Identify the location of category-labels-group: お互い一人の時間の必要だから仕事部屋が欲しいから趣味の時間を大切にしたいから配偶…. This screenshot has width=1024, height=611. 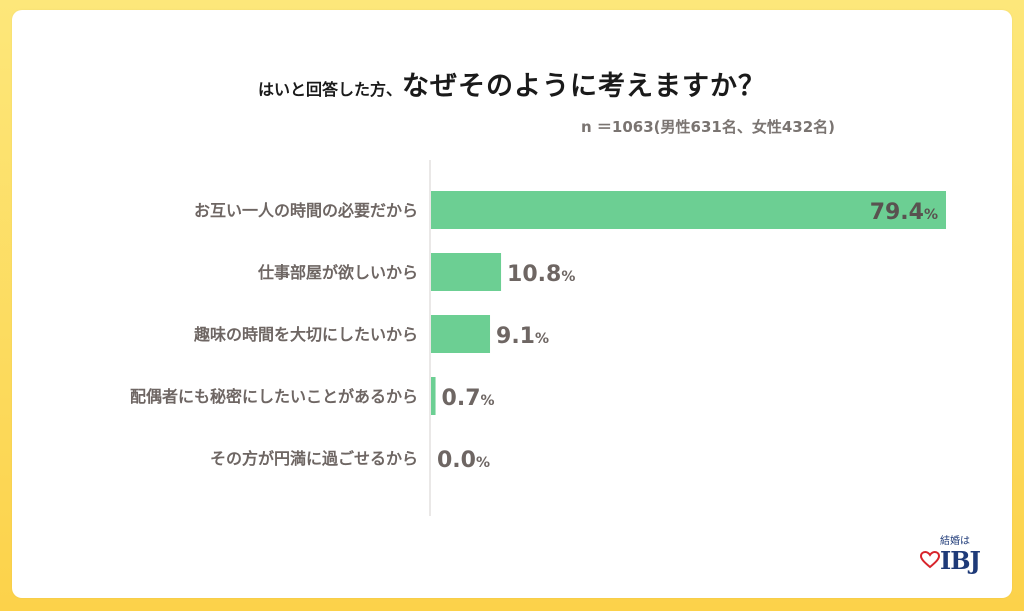
(274, 334).